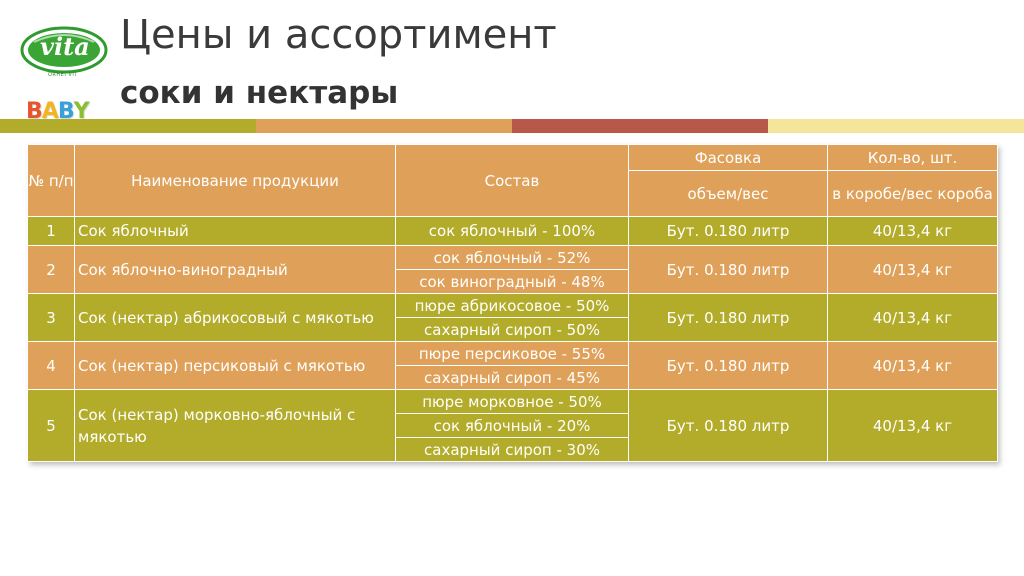 Image resolution: width=1024 pixels, height=576 pixels. Describe the element at coordinates (512, 281) in the screenshot. I see `row-composition: сок виноградный - 48%` at that location.